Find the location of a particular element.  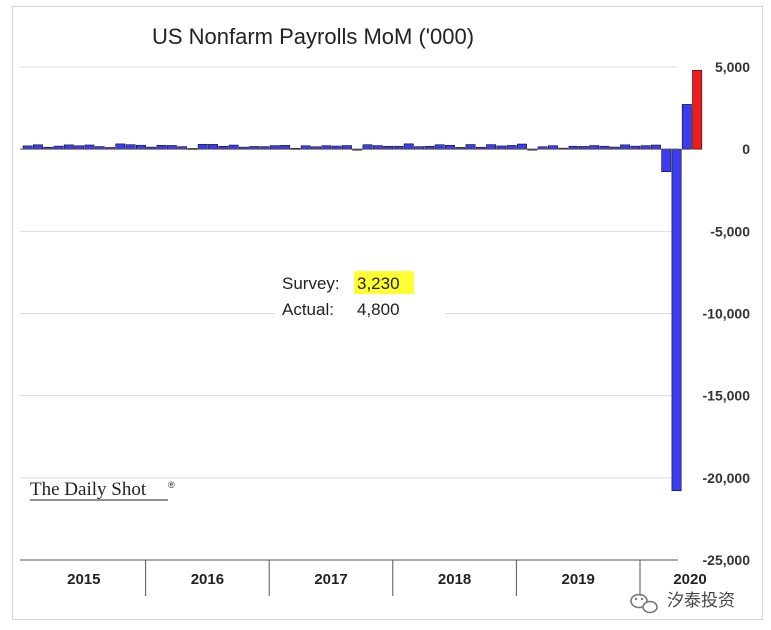

watermark-text: 汐泰投资 is located at coordinates (701, 600).